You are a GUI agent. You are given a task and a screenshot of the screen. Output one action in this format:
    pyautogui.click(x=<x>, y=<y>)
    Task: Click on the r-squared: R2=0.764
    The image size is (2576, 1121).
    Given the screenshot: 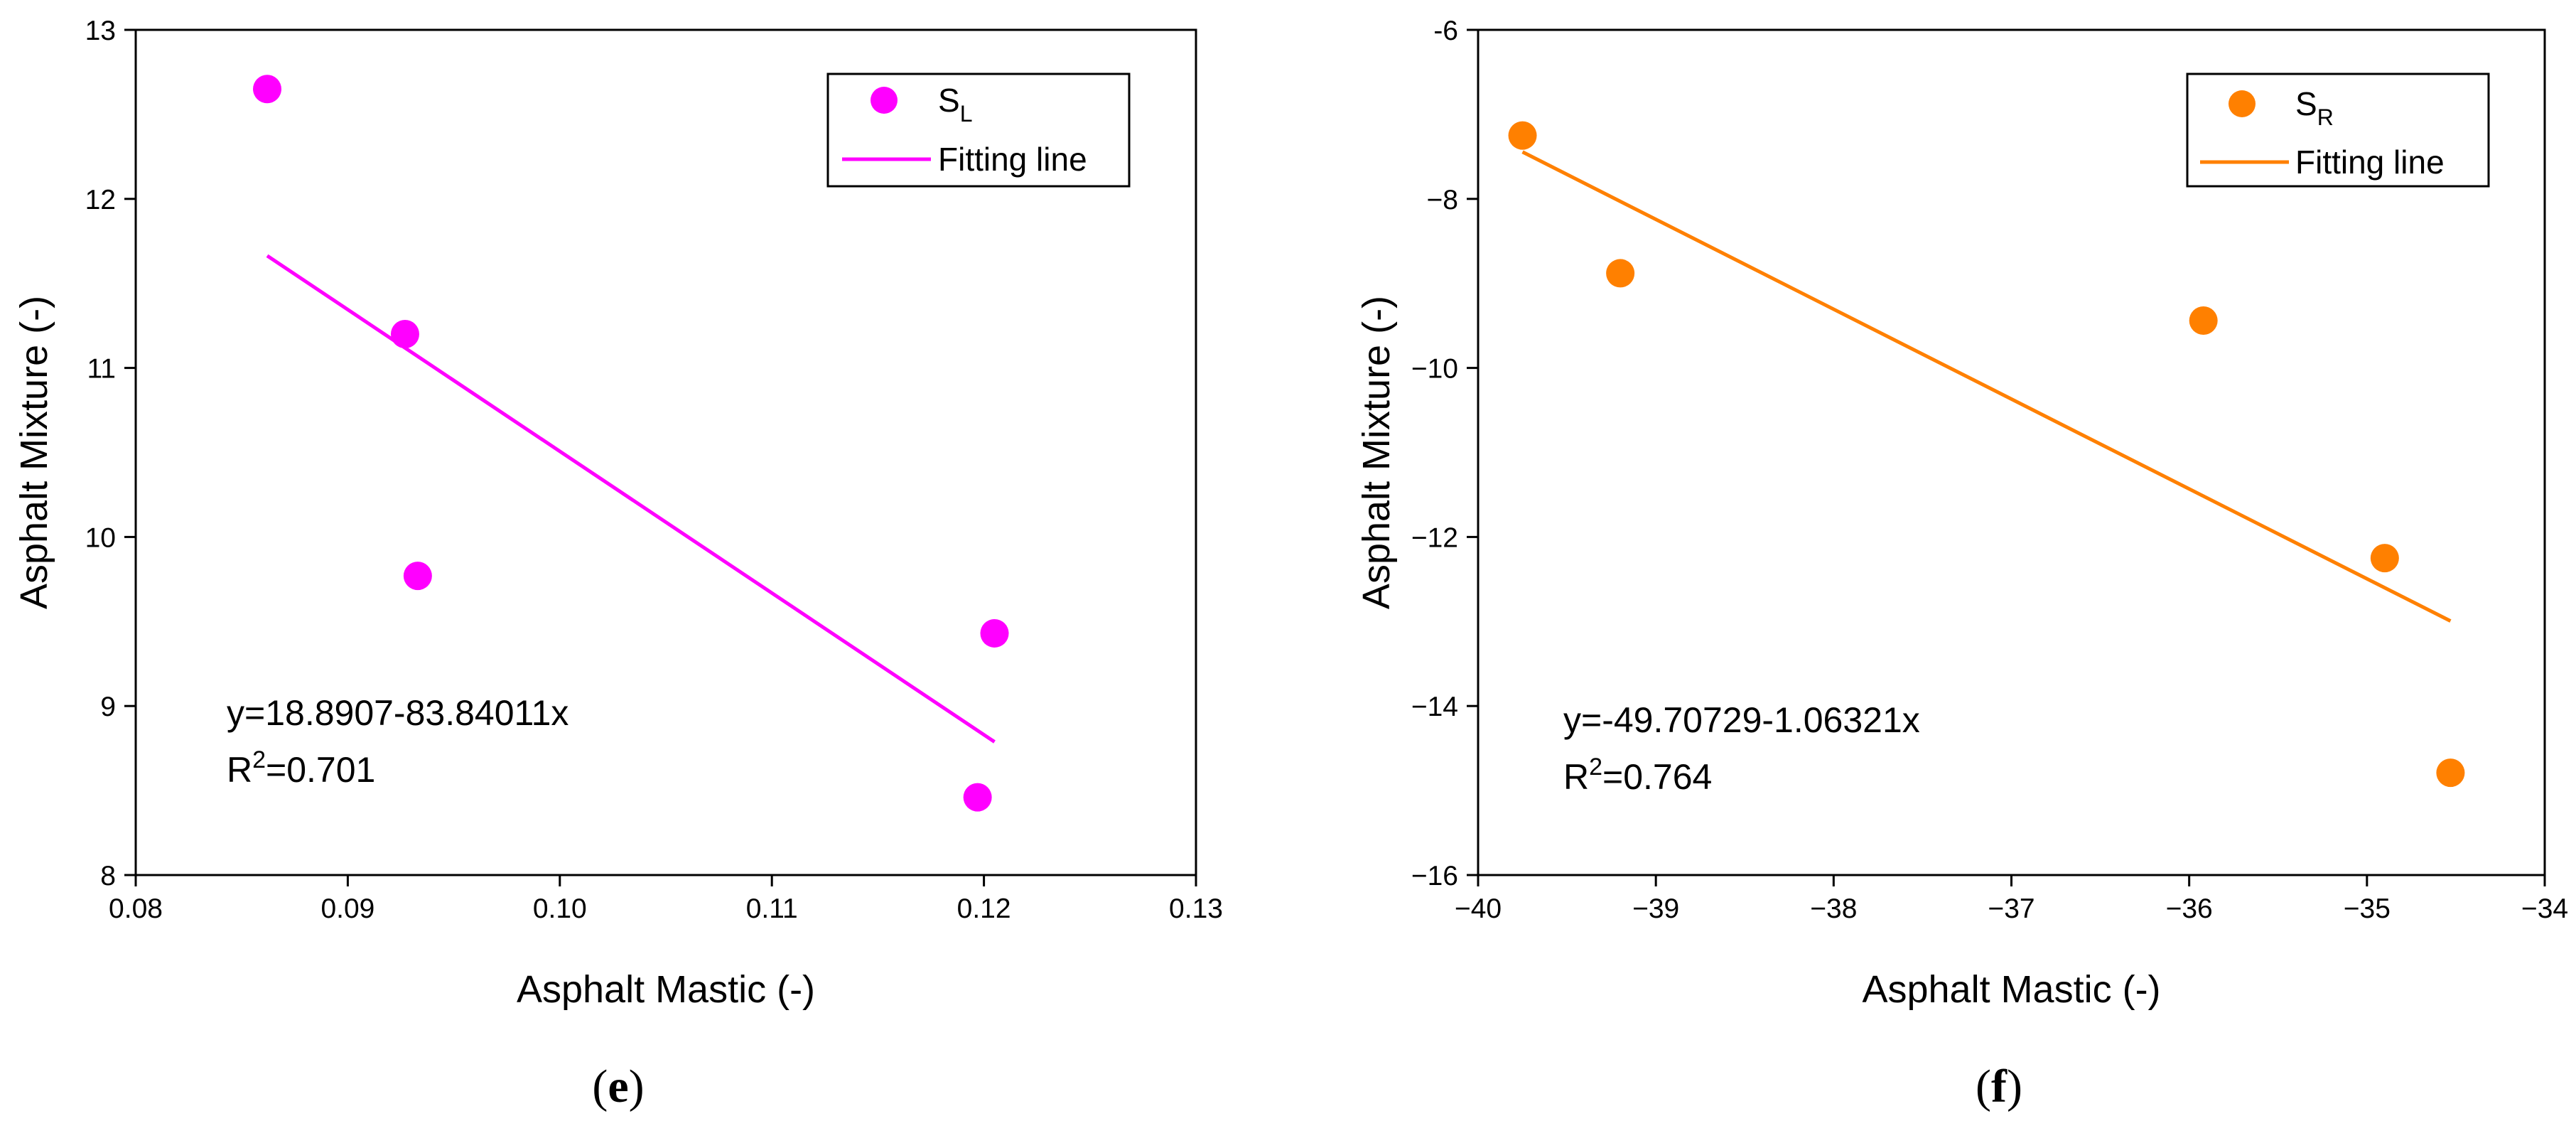 What is the action you would take?
    pyautogui.click(x=1638, y=775)
    